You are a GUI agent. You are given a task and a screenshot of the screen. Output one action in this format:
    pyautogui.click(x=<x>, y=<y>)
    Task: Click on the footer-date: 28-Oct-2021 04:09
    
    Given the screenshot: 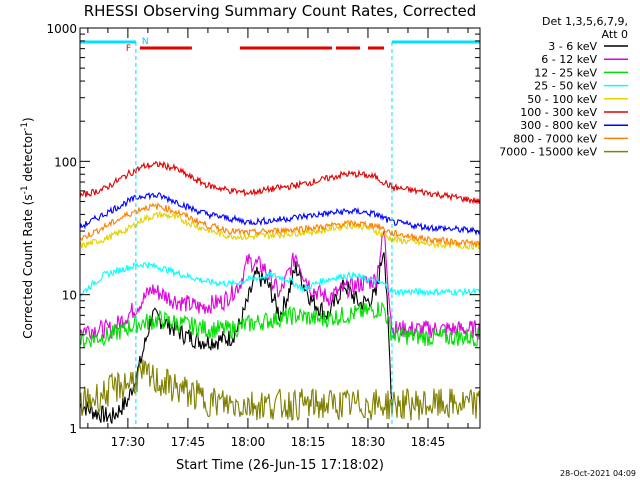 What is the action you would take?
    pyautogui.click(x=598, y=473)
    